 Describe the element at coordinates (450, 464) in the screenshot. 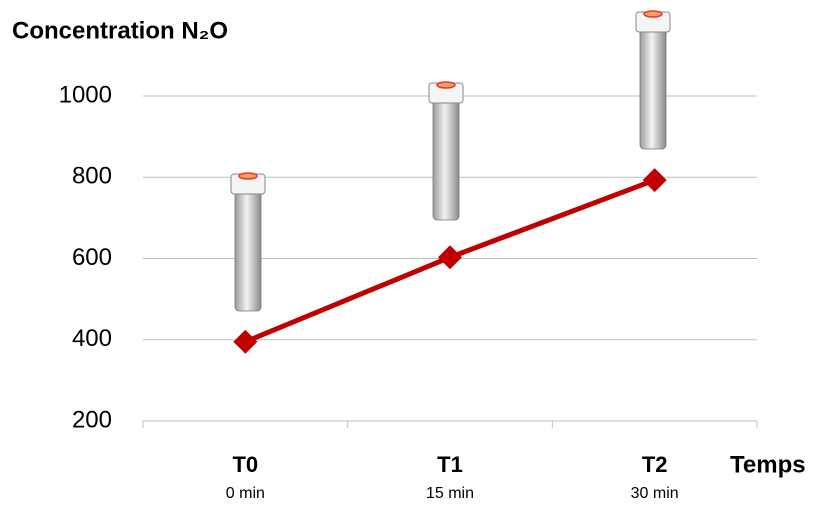

I see `x-tick-label: T1` at that location.